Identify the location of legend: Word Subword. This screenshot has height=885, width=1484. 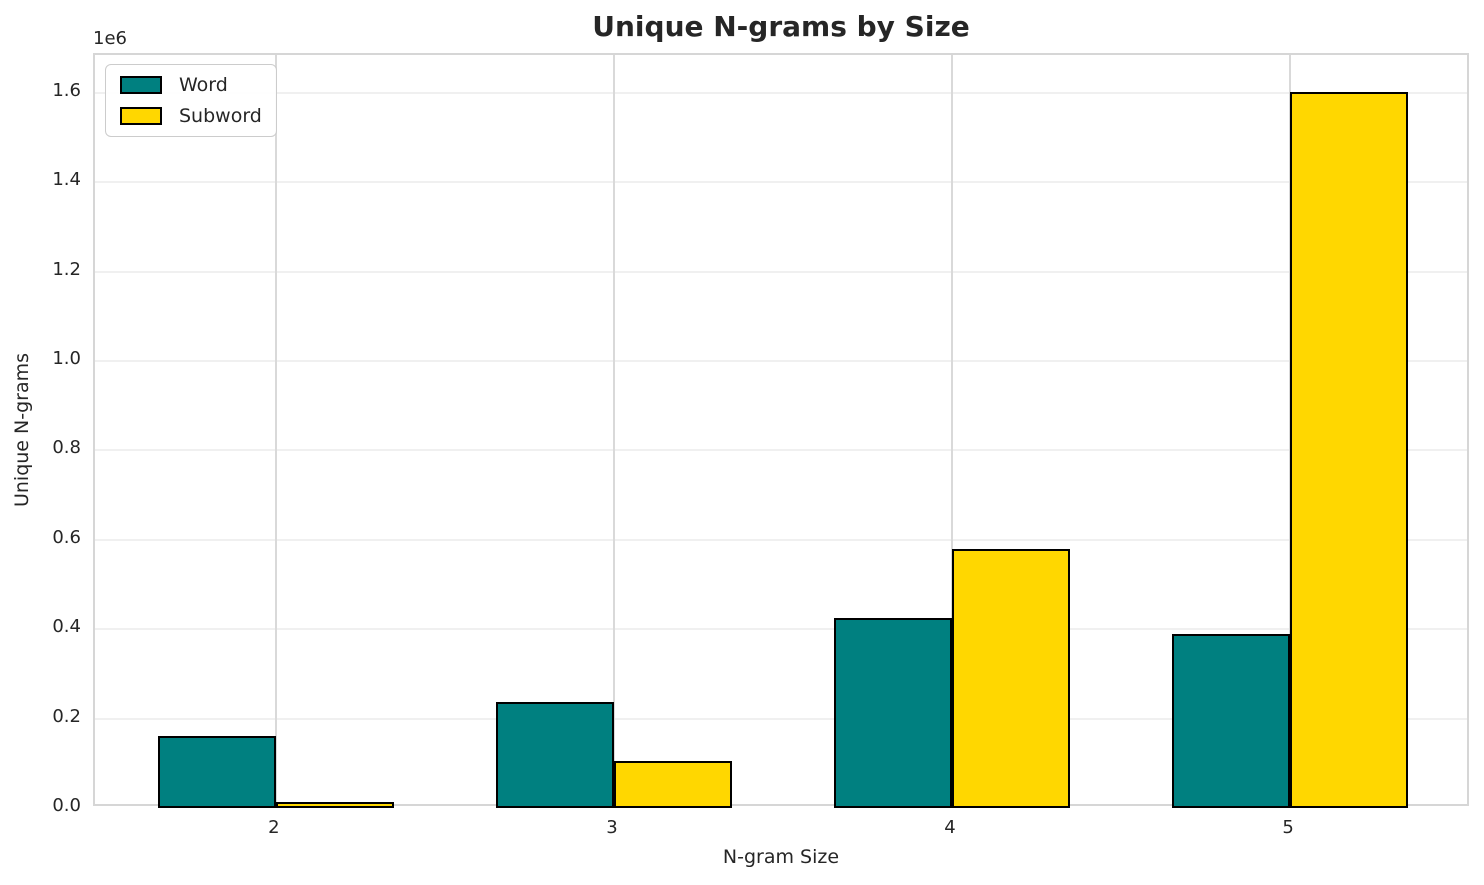
(191, 100).